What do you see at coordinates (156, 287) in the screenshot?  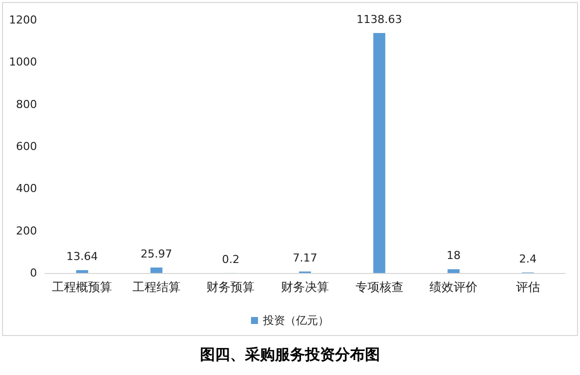 I see `x-tick-label: 工程结算` at bounding box center [156, 287].